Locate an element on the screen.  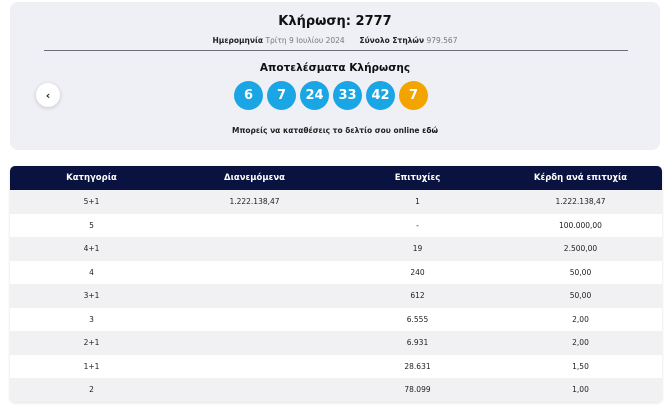
table-row: 4 240 50,00 is located at coordinates (336, 272).